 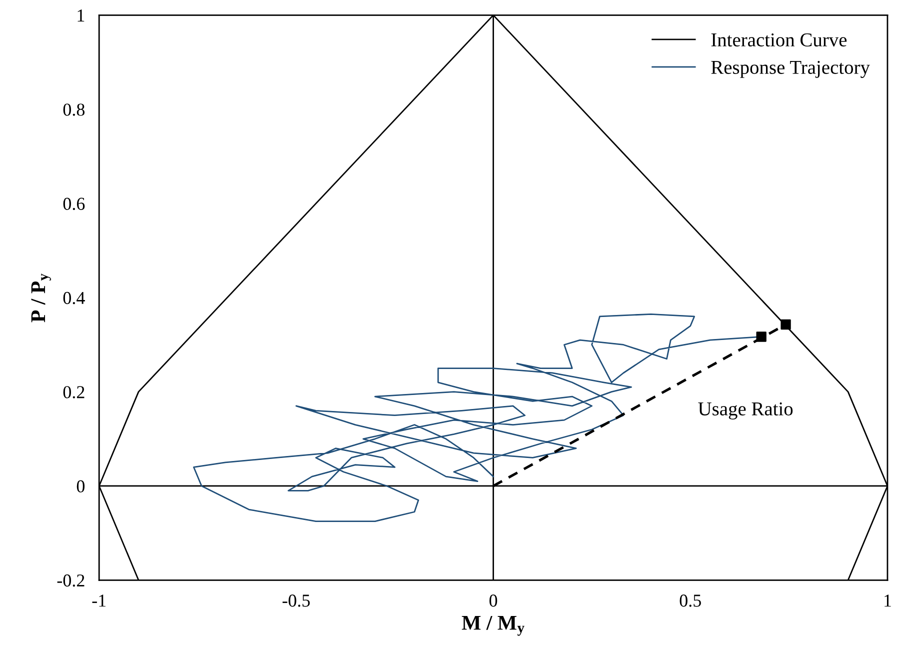 I want to click on y-tick-label: 1, so click(x=81, y=16).